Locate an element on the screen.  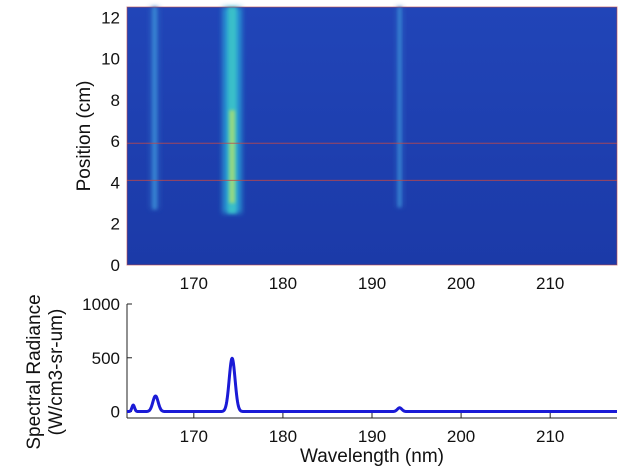
spectrum-x-tick-label: 190 is located at coordinates (372, 436).